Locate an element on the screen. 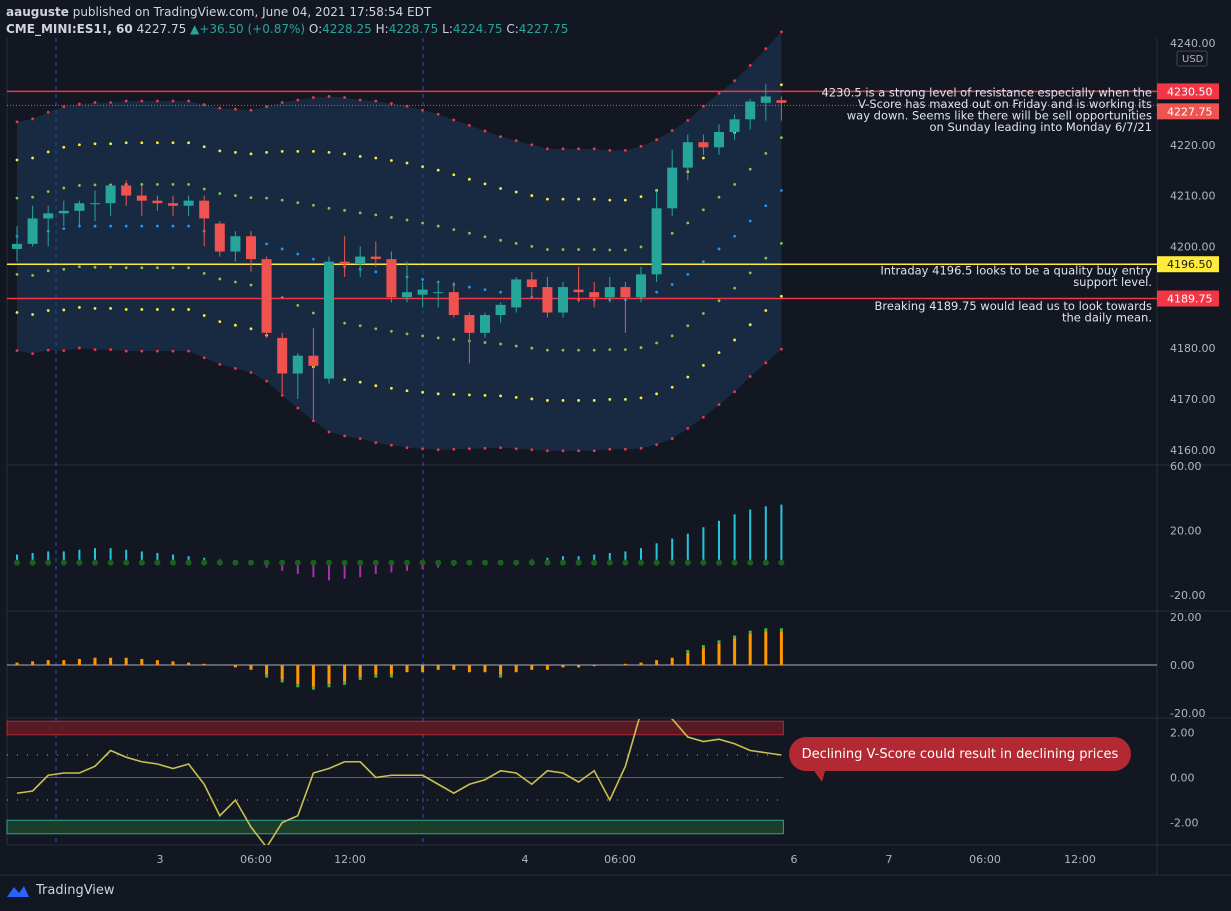  pane4-tick-label: -2.00 is located at coordinates (1184, 823).